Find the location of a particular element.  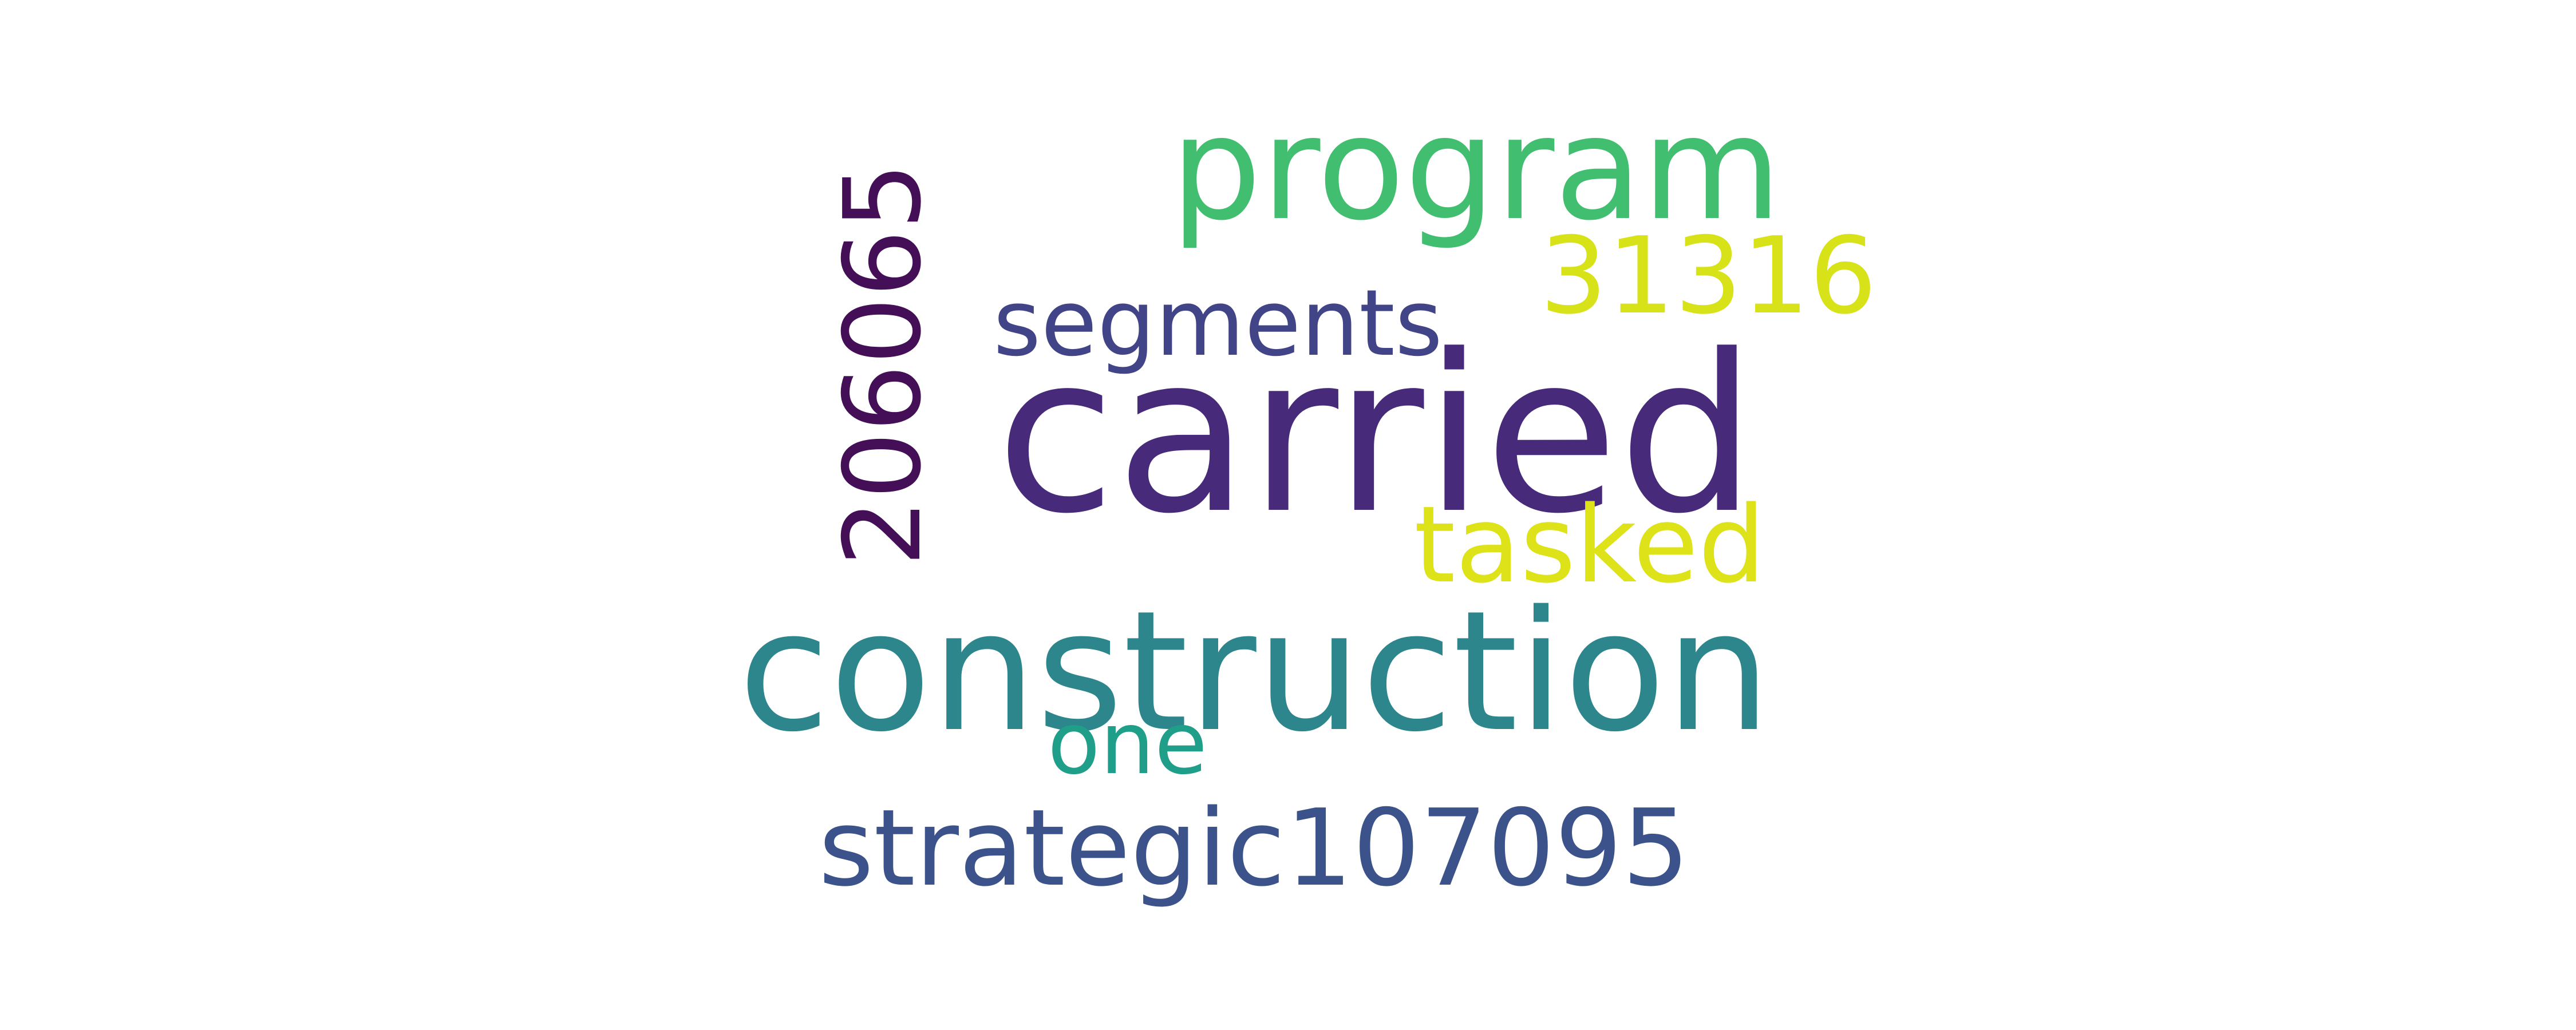

word-tasked: tasked is located at coordinates (1590, 545).